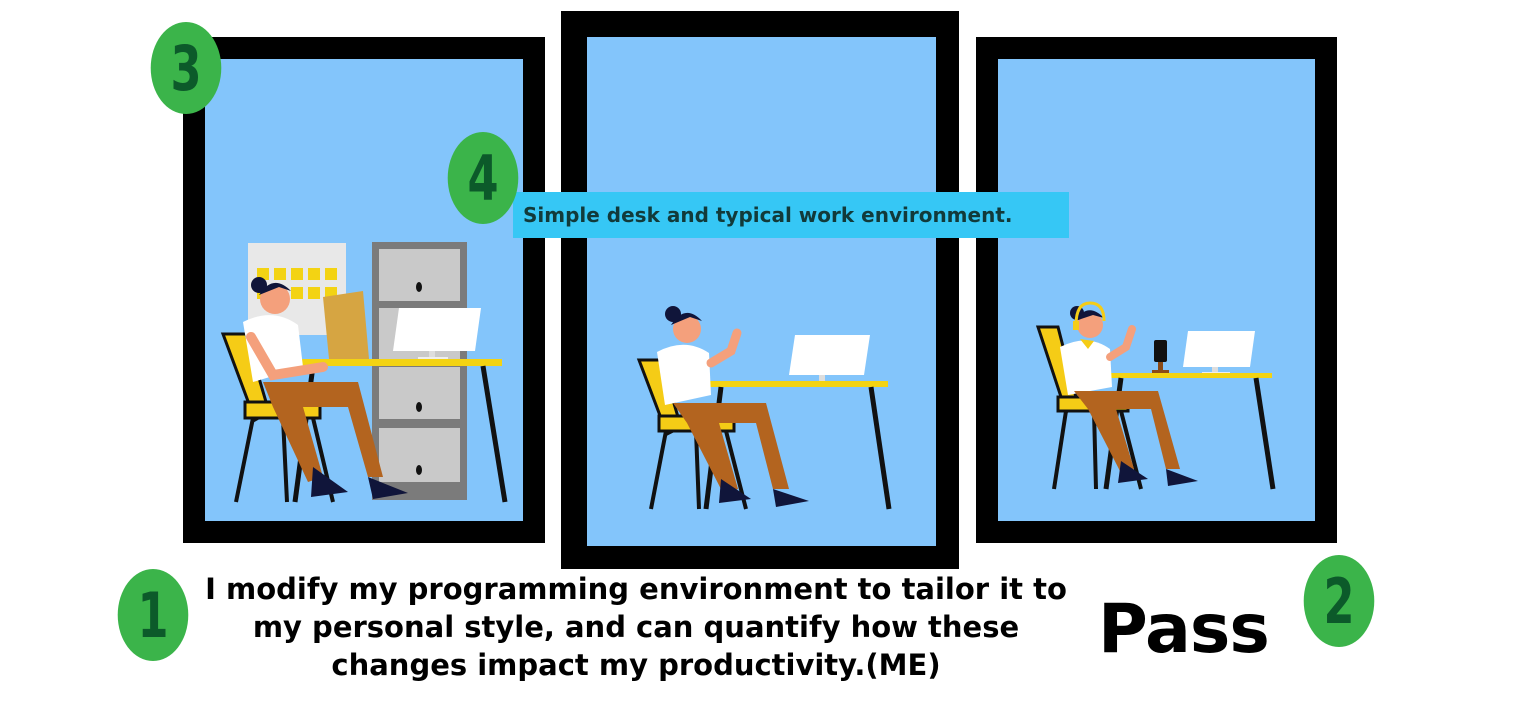  What do you see at coordinates (153, 615) in the screenshot?
I see `number-badge-1: 1` at bounding box center [153, 615].